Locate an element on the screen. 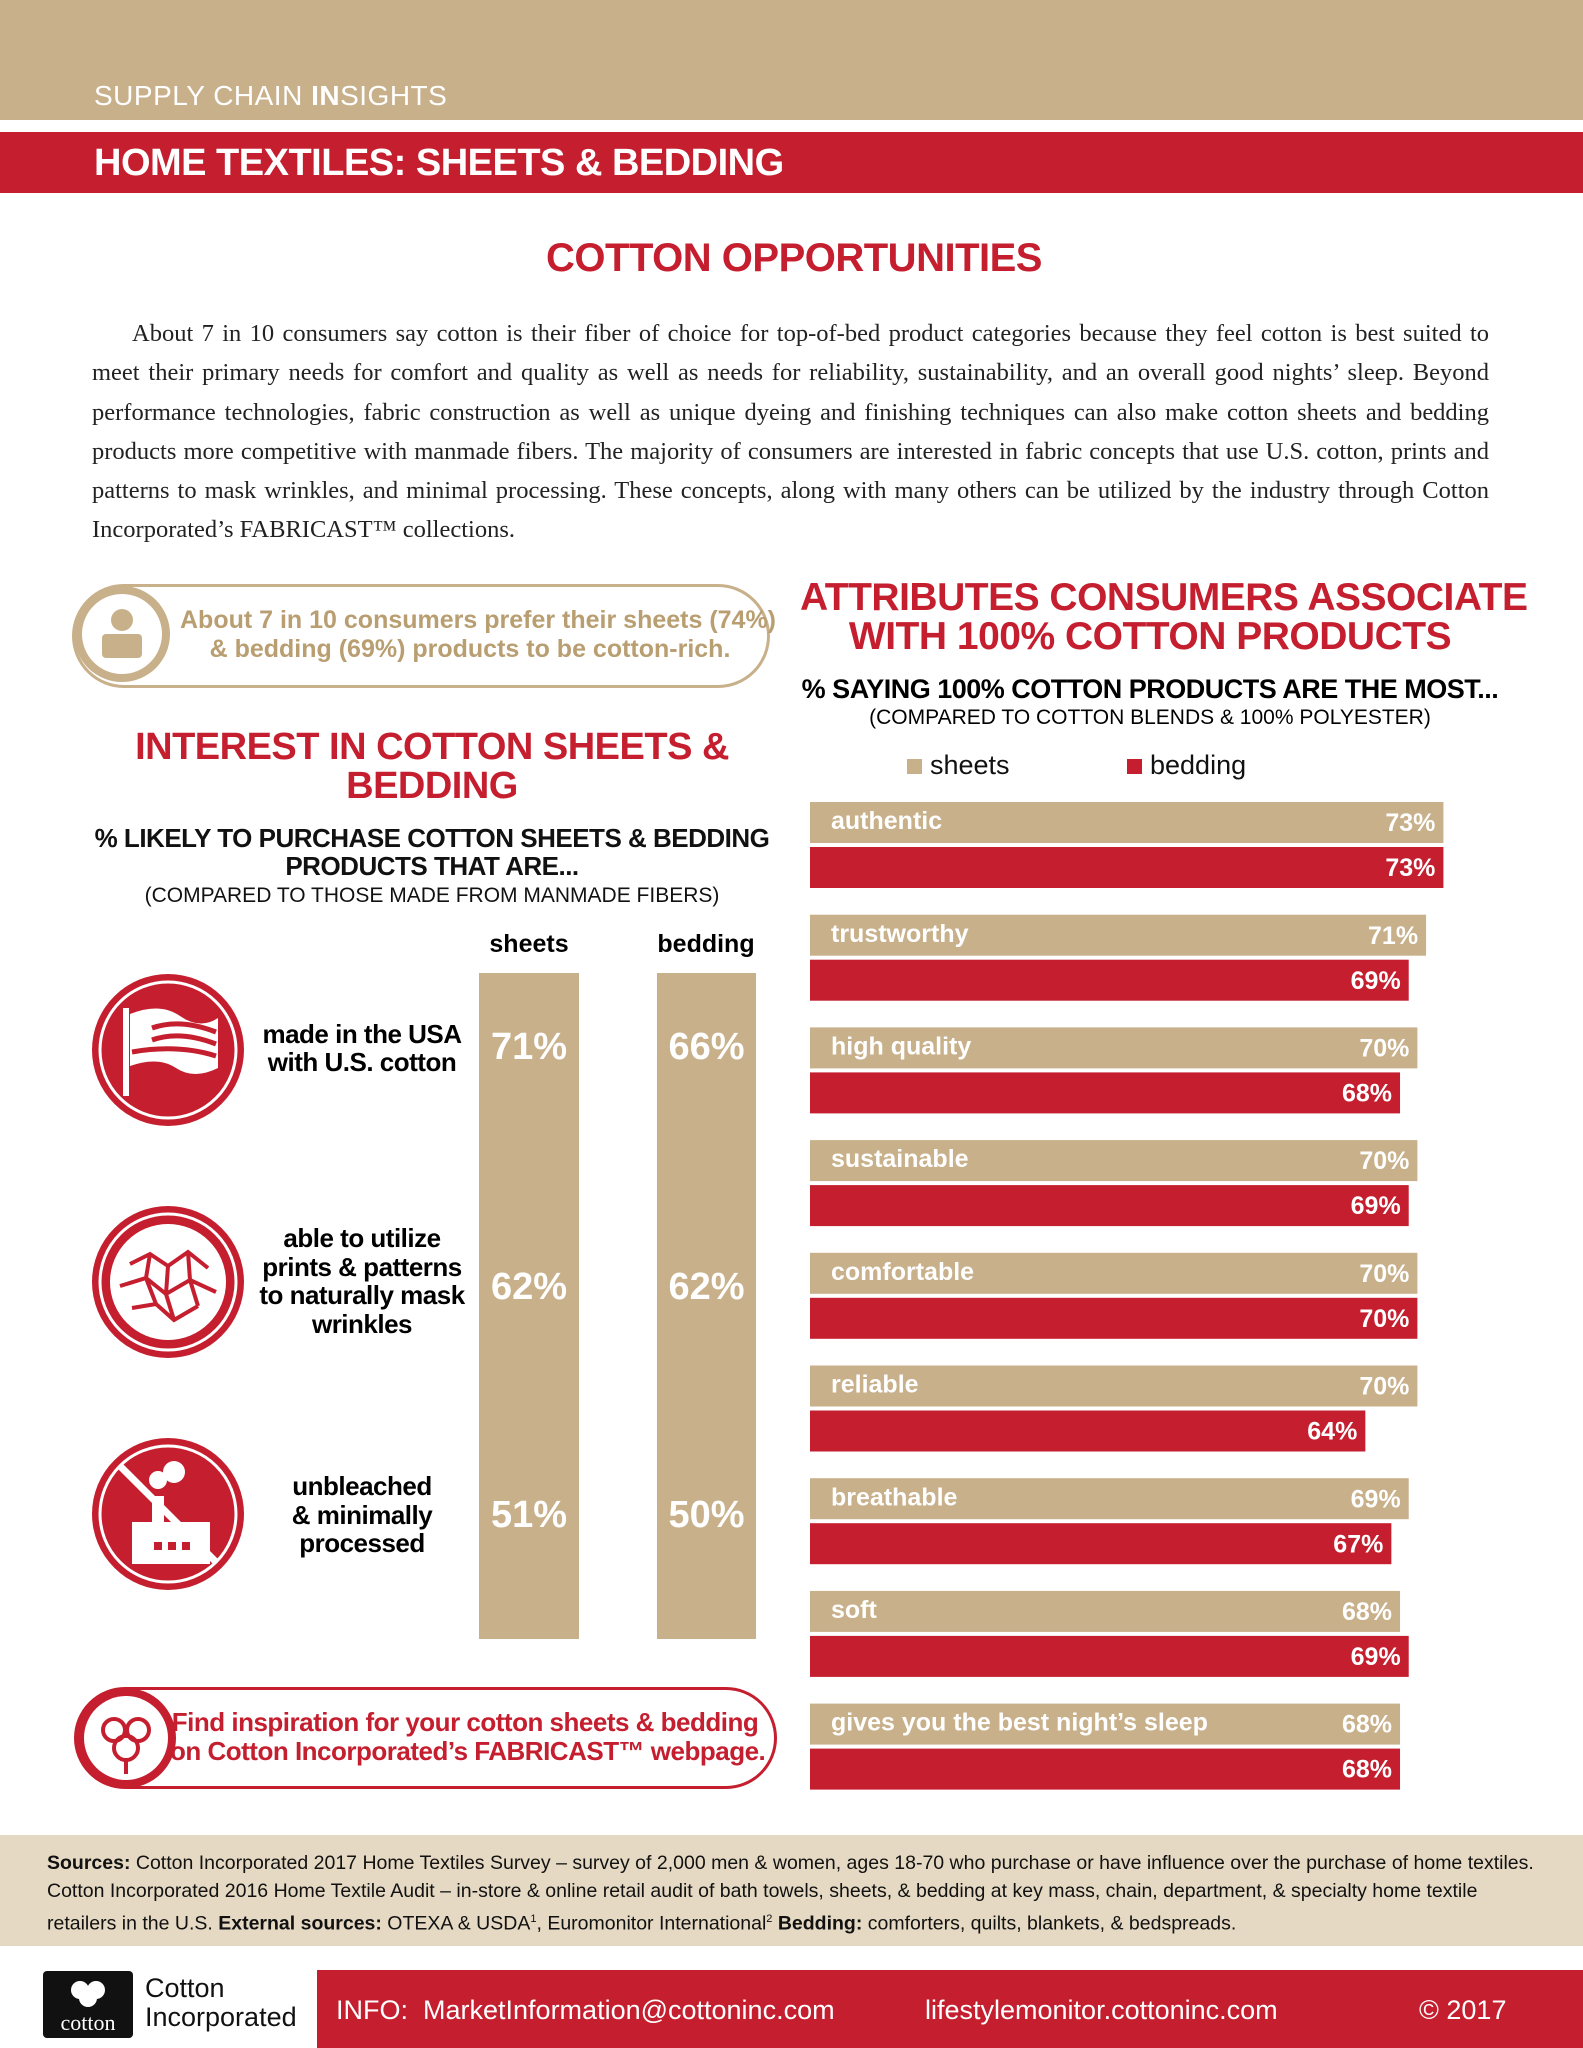 The height and width of the screenshot is (2048, 1583). info: INFO: MarketInformation@cottoninc.com is located at coordinates (585, 2010).